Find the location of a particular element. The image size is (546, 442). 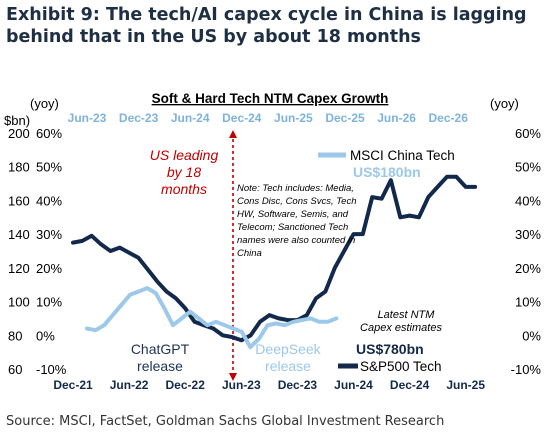

left-pct-tick: 0% is located at coordinates (45, 335).